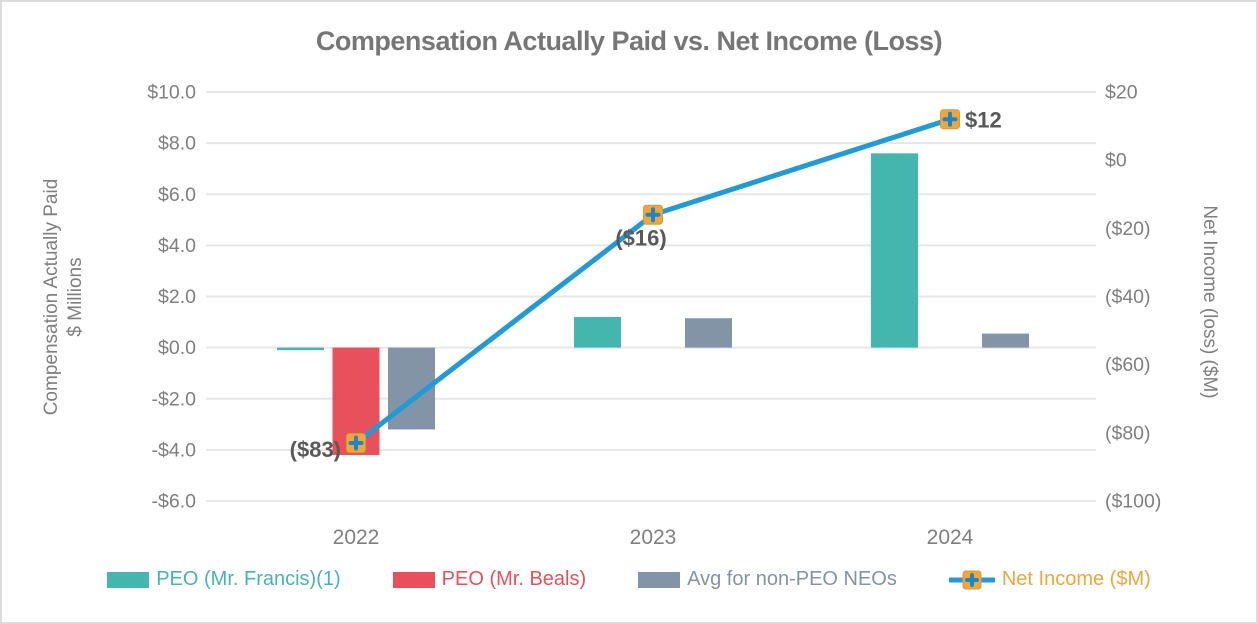 The height and width of the screenshot is (624, 1258). Describe the element at coordinates (983, 119) in the screenshot. I see `net-income-data-label: $12` at that location.